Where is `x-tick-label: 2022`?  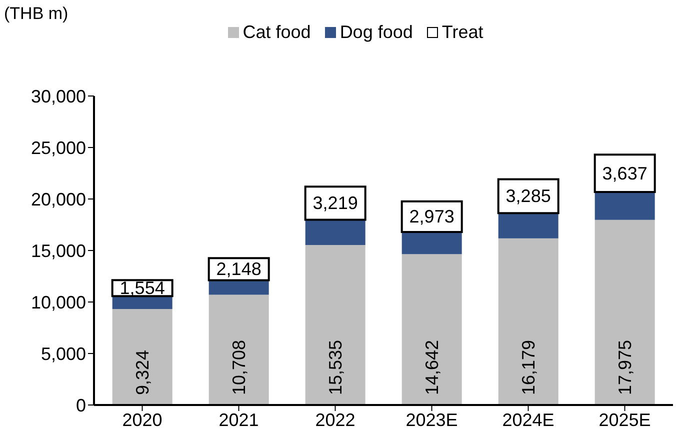 x-tick-label: 2022 is located at coordinates (335, 420).